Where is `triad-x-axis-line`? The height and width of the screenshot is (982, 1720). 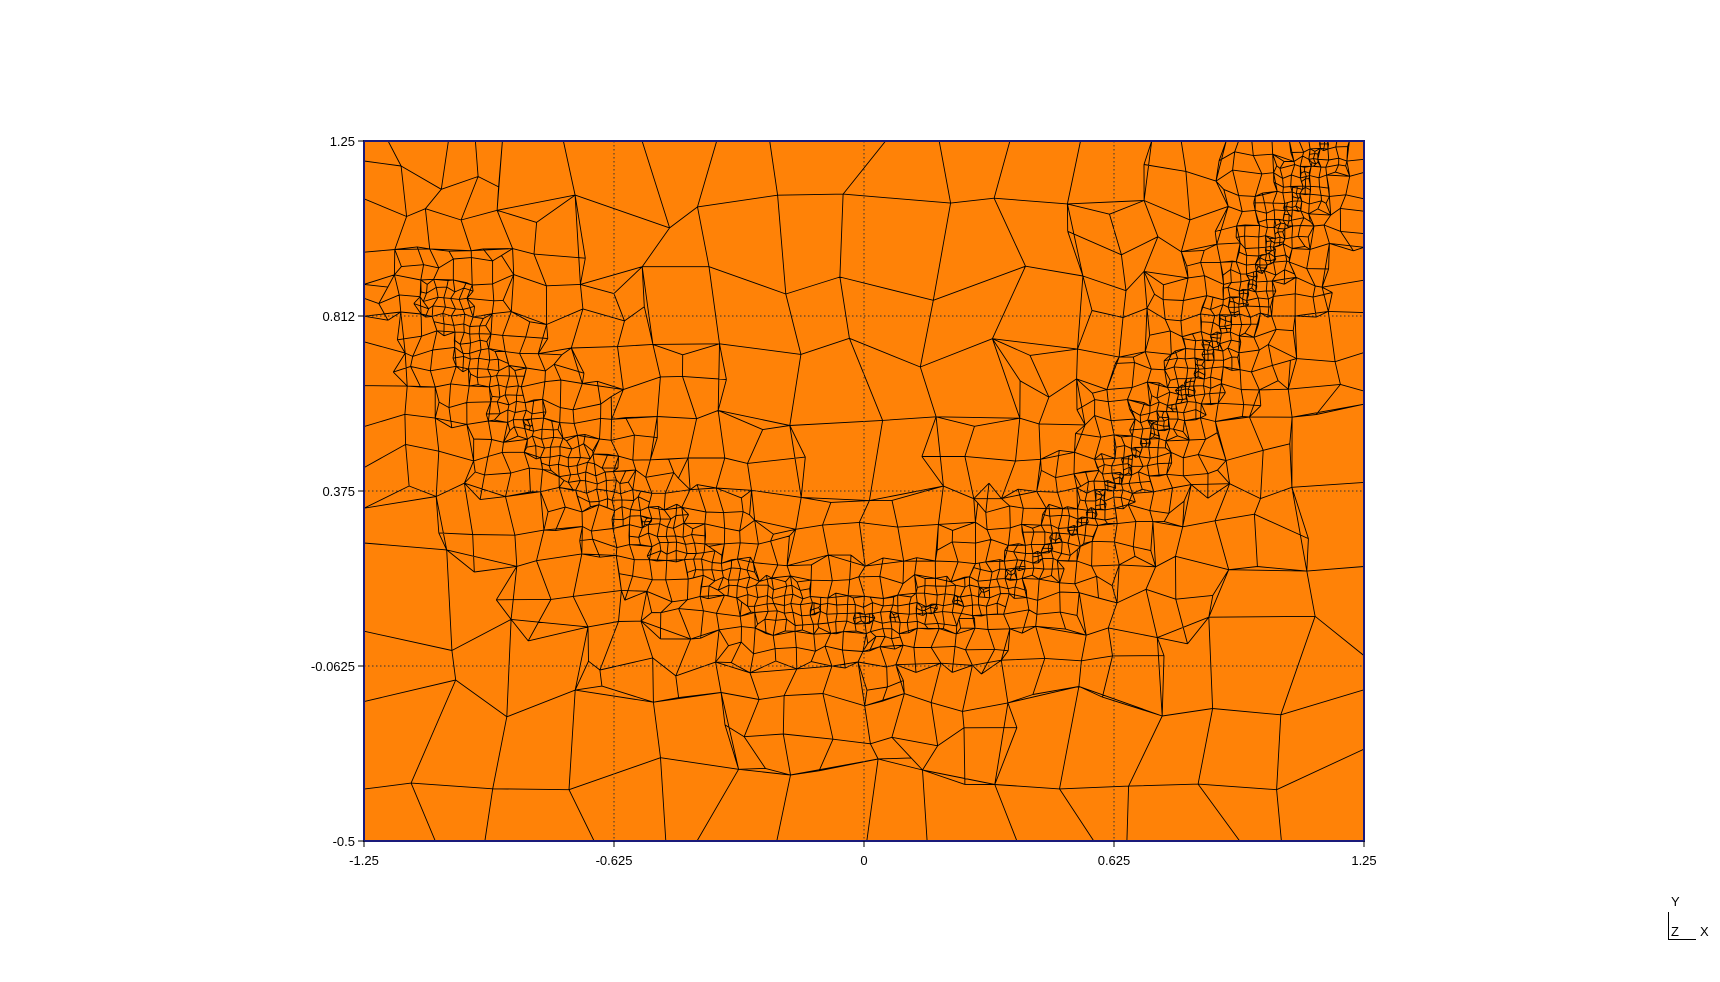
triad-x-axis-line is located at coordinates (1682, 939).